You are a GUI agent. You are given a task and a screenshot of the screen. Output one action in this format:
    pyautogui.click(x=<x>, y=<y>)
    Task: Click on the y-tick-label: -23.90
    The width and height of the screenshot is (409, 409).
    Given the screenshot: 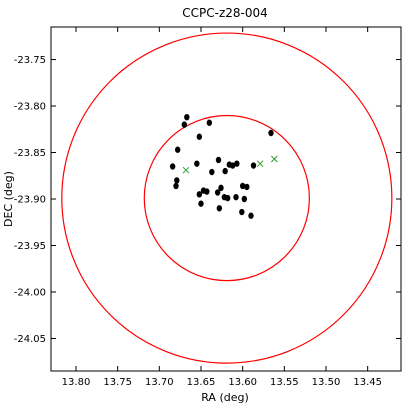 What is the action you would take?
    pyautogui.click(x=30, y=200)
    